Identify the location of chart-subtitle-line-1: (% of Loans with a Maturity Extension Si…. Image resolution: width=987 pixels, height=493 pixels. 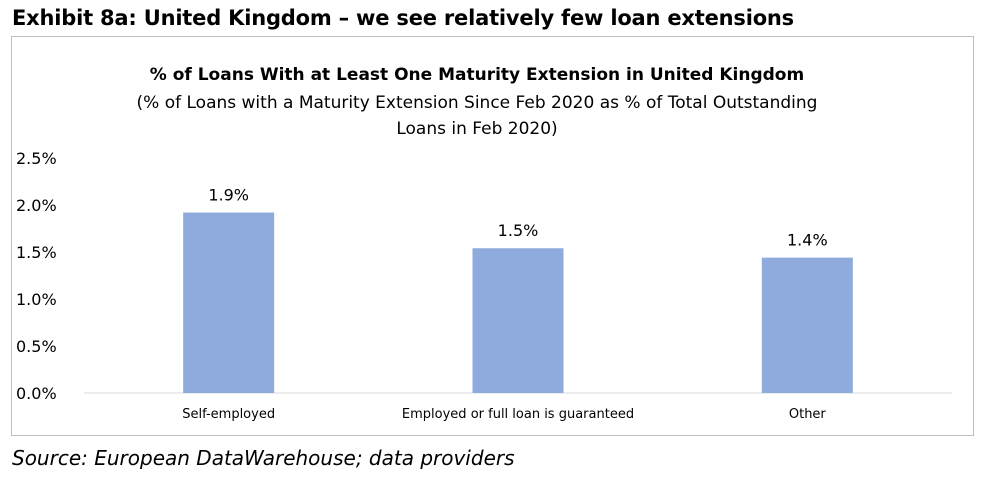
(477, 103).